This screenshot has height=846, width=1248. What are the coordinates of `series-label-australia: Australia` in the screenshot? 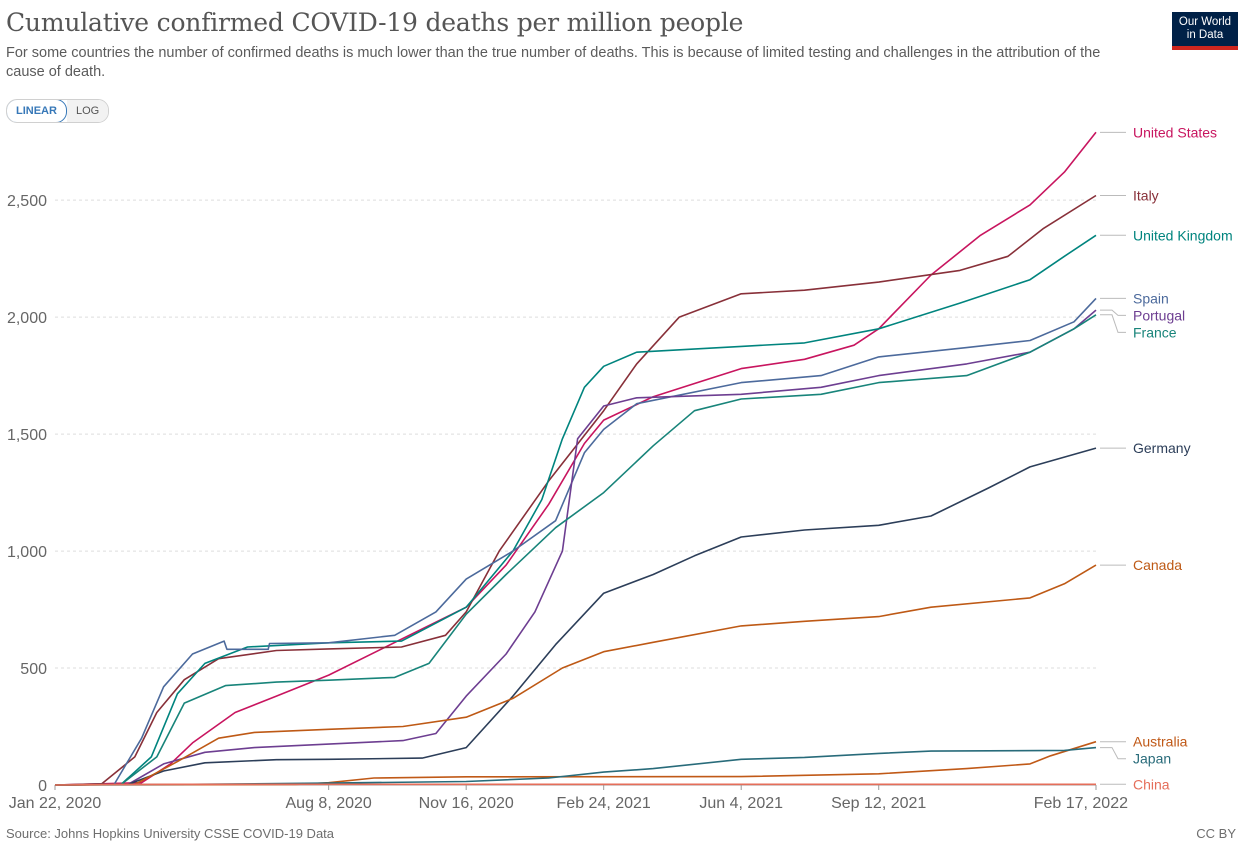 It's located at (1160, 742).